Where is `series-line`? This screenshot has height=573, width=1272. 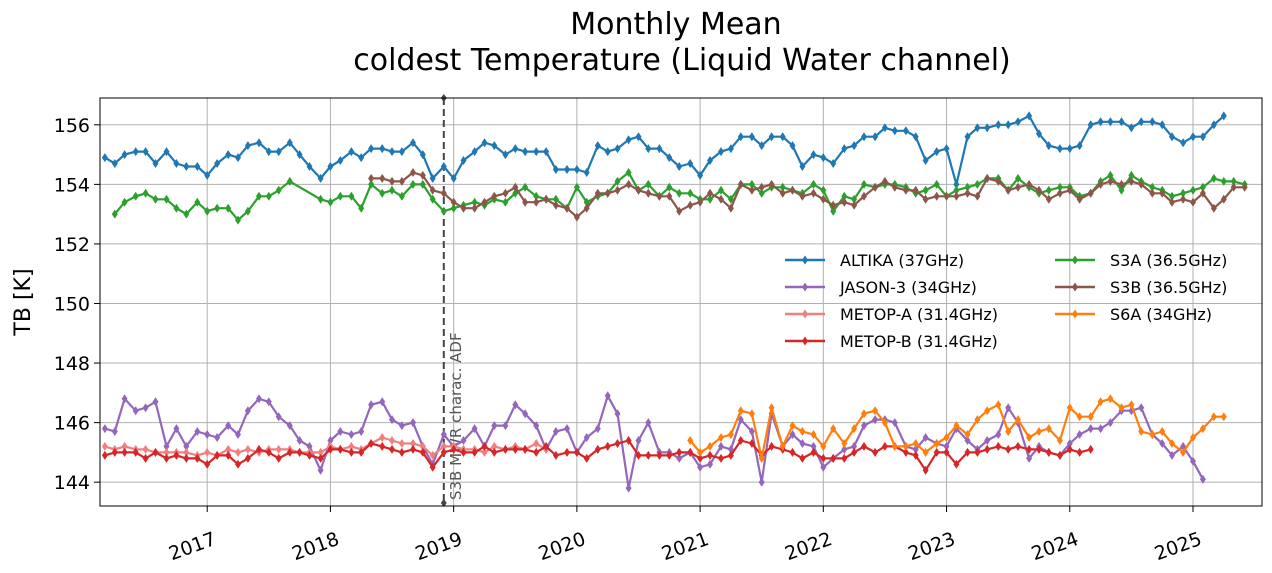
series-line is located at coordinates (664, 150).